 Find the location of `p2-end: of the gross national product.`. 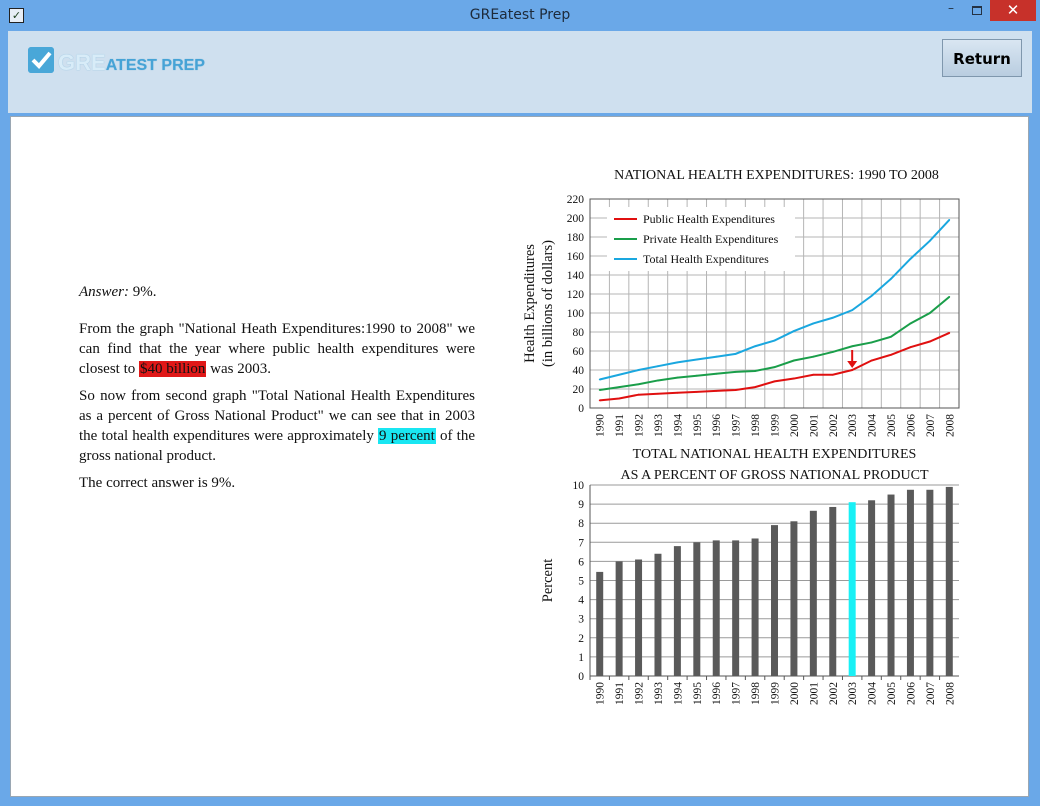

p2-end: of the gross national product. is located at coordinates (277, 446).